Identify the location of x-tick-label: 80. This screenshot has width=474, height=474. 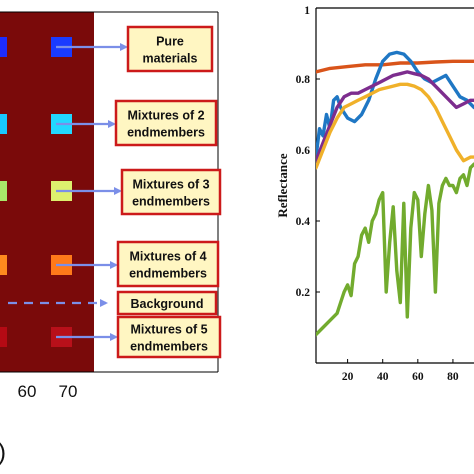
(453, 377).